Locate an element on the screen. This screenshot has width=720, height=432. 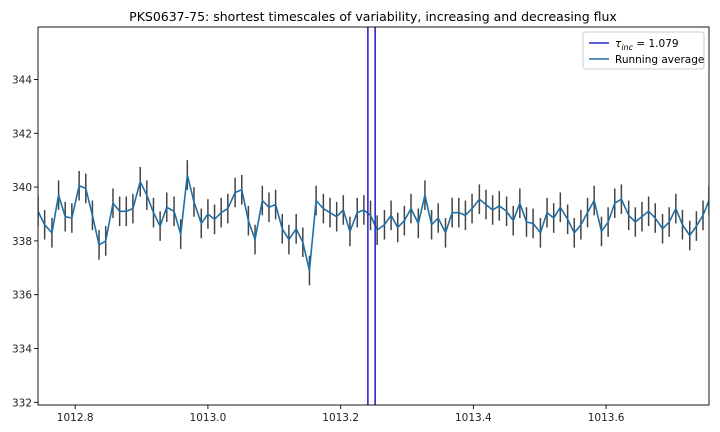
x-tick-label: 1012.8 is located at coordinates (75, 418).